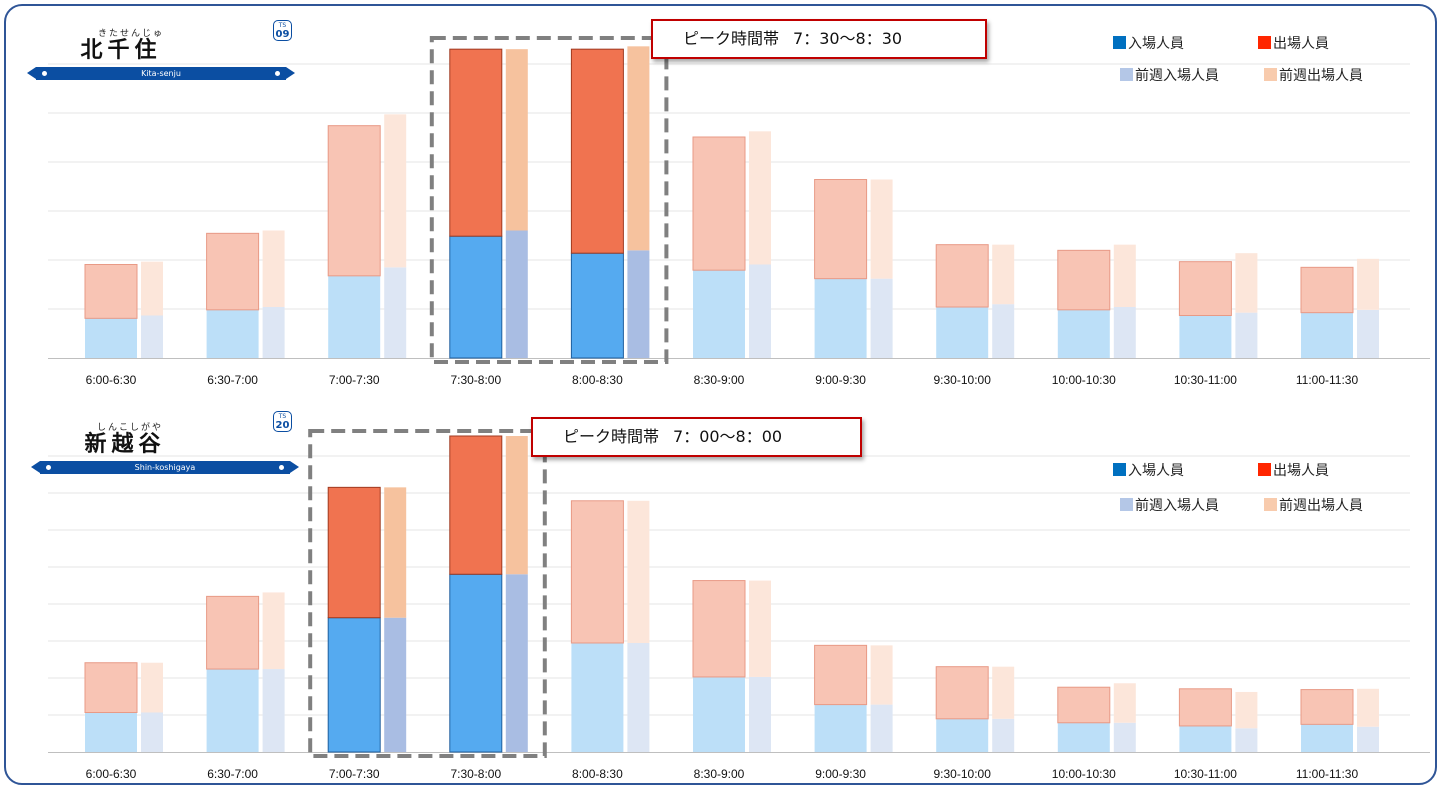  What do you see at coordinates (731, 38) in the screenshot?
I see `peak-label: ピーク時間帯` at bounding box center [731, 38].